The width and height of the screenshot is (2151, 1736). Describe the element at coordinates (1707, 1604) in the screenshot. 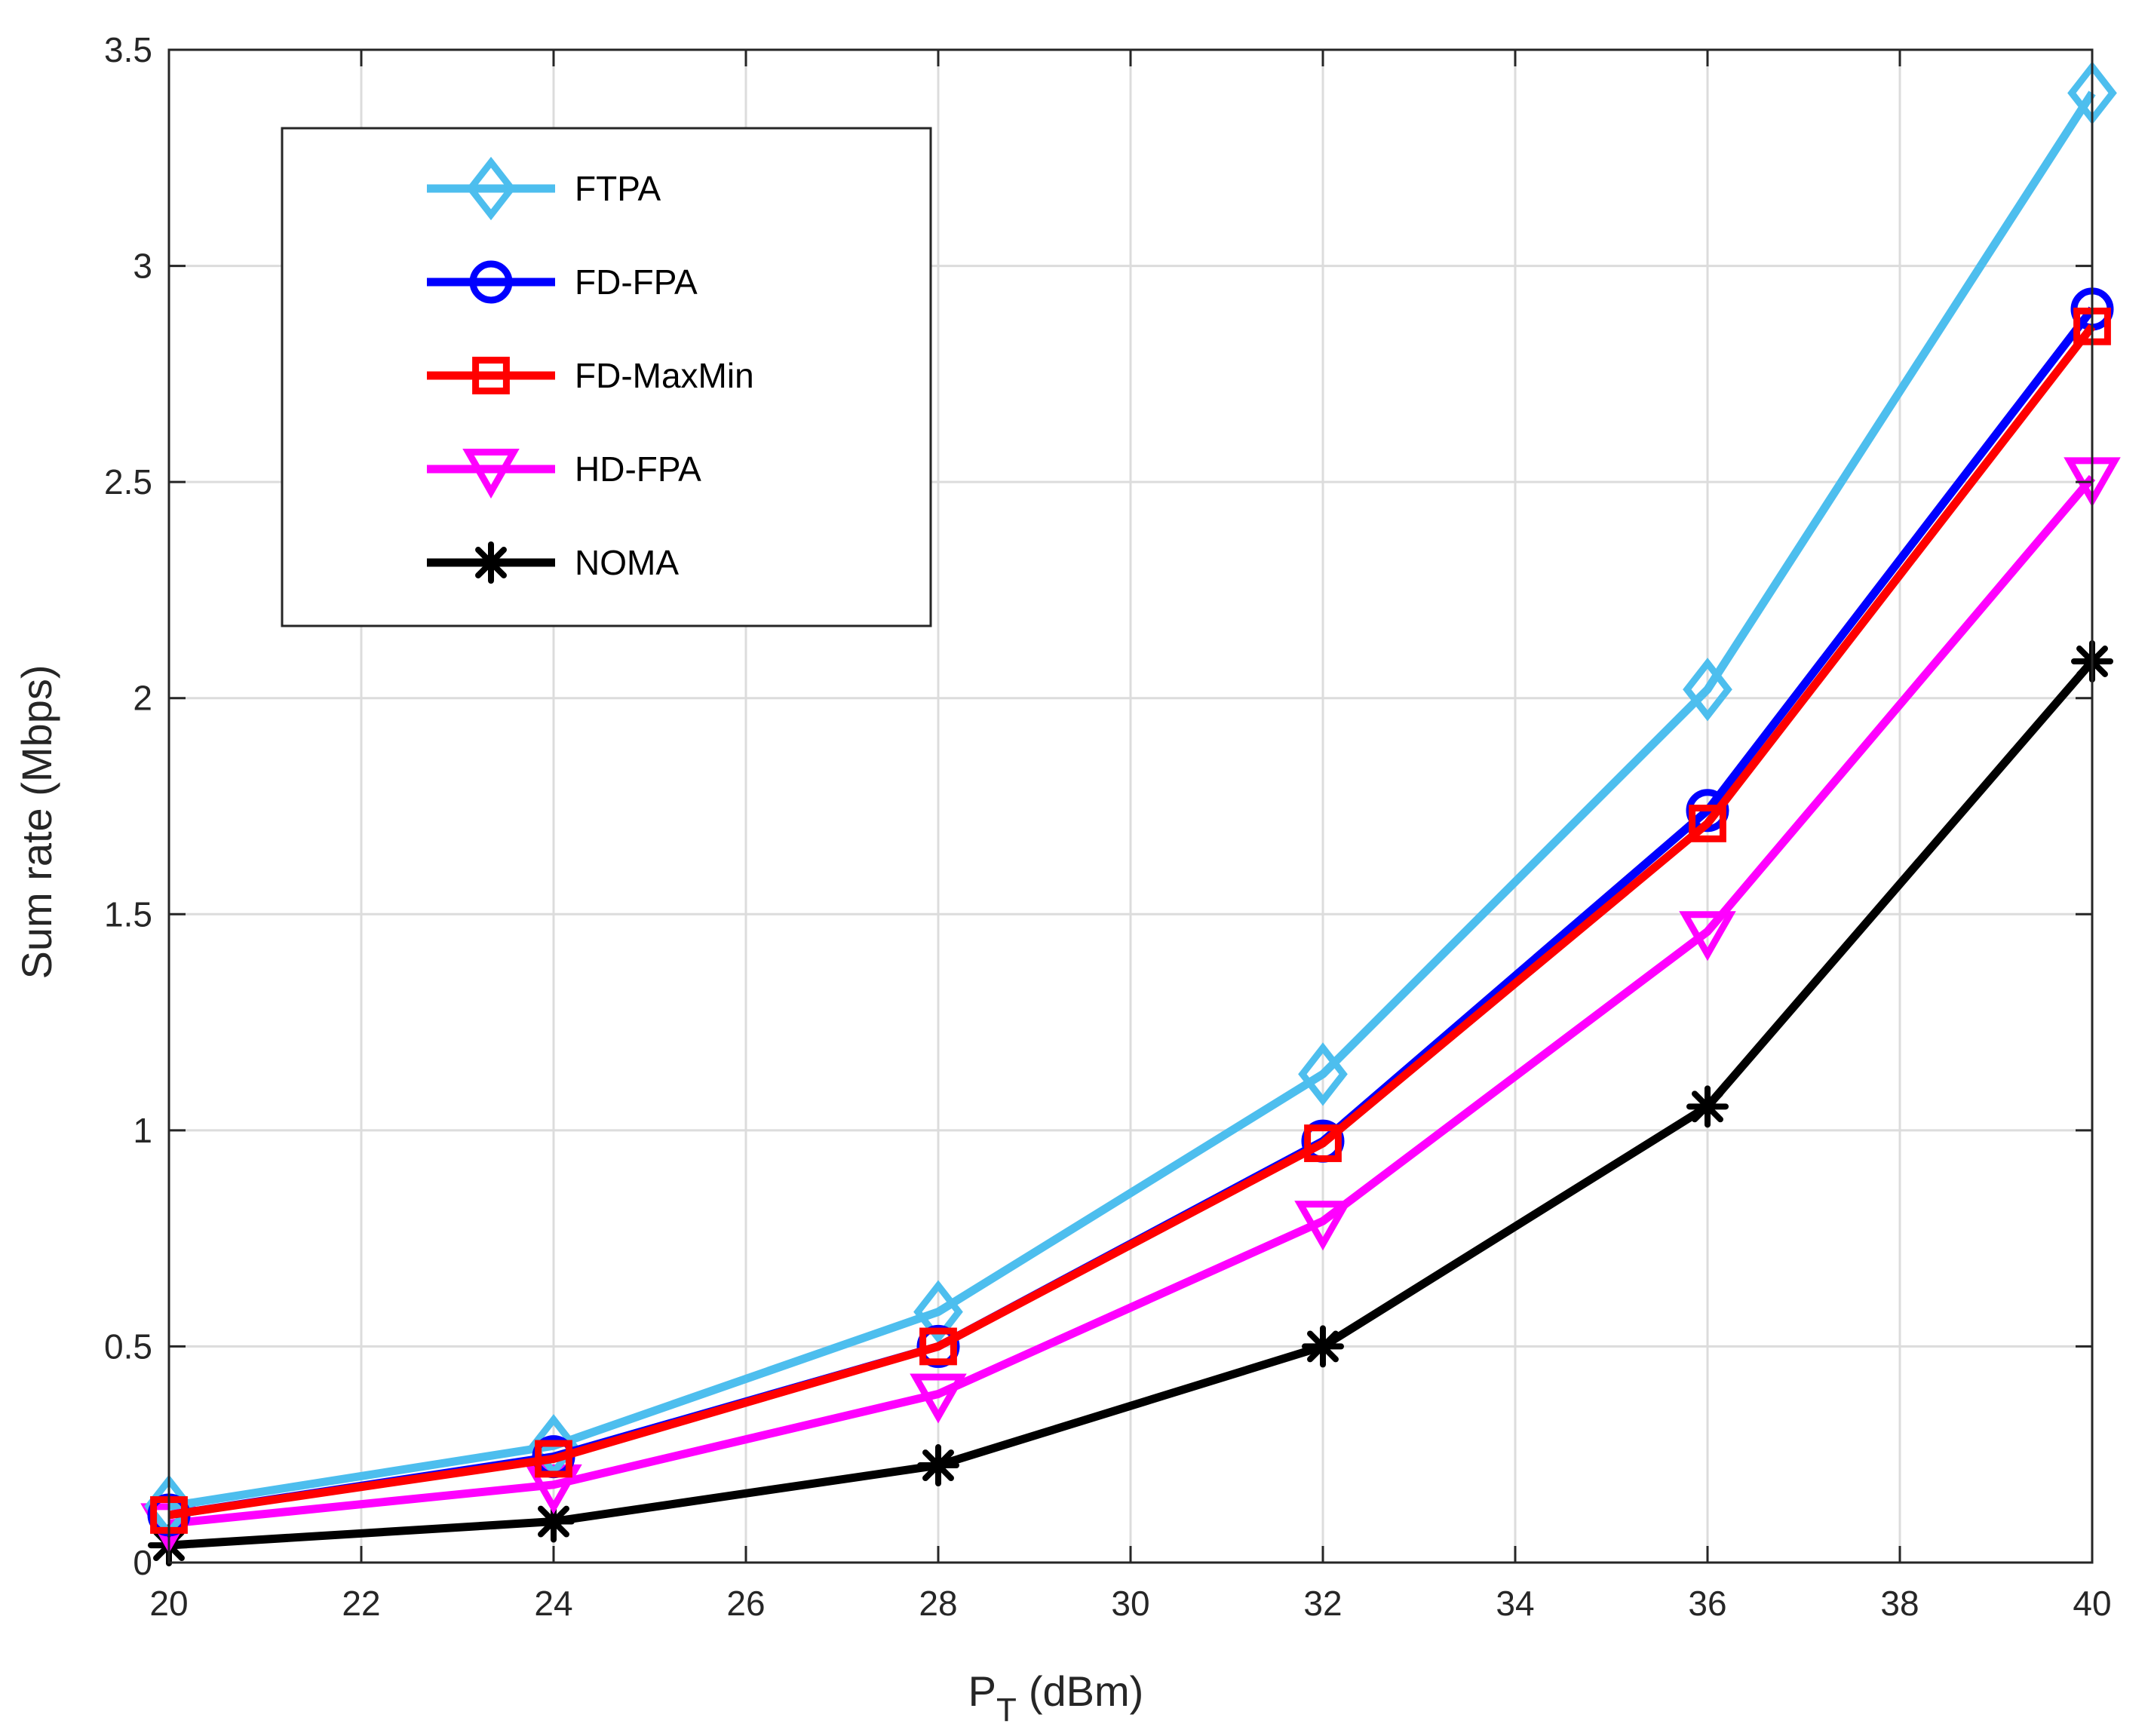

I see `x-tick-label: 36` at that location.